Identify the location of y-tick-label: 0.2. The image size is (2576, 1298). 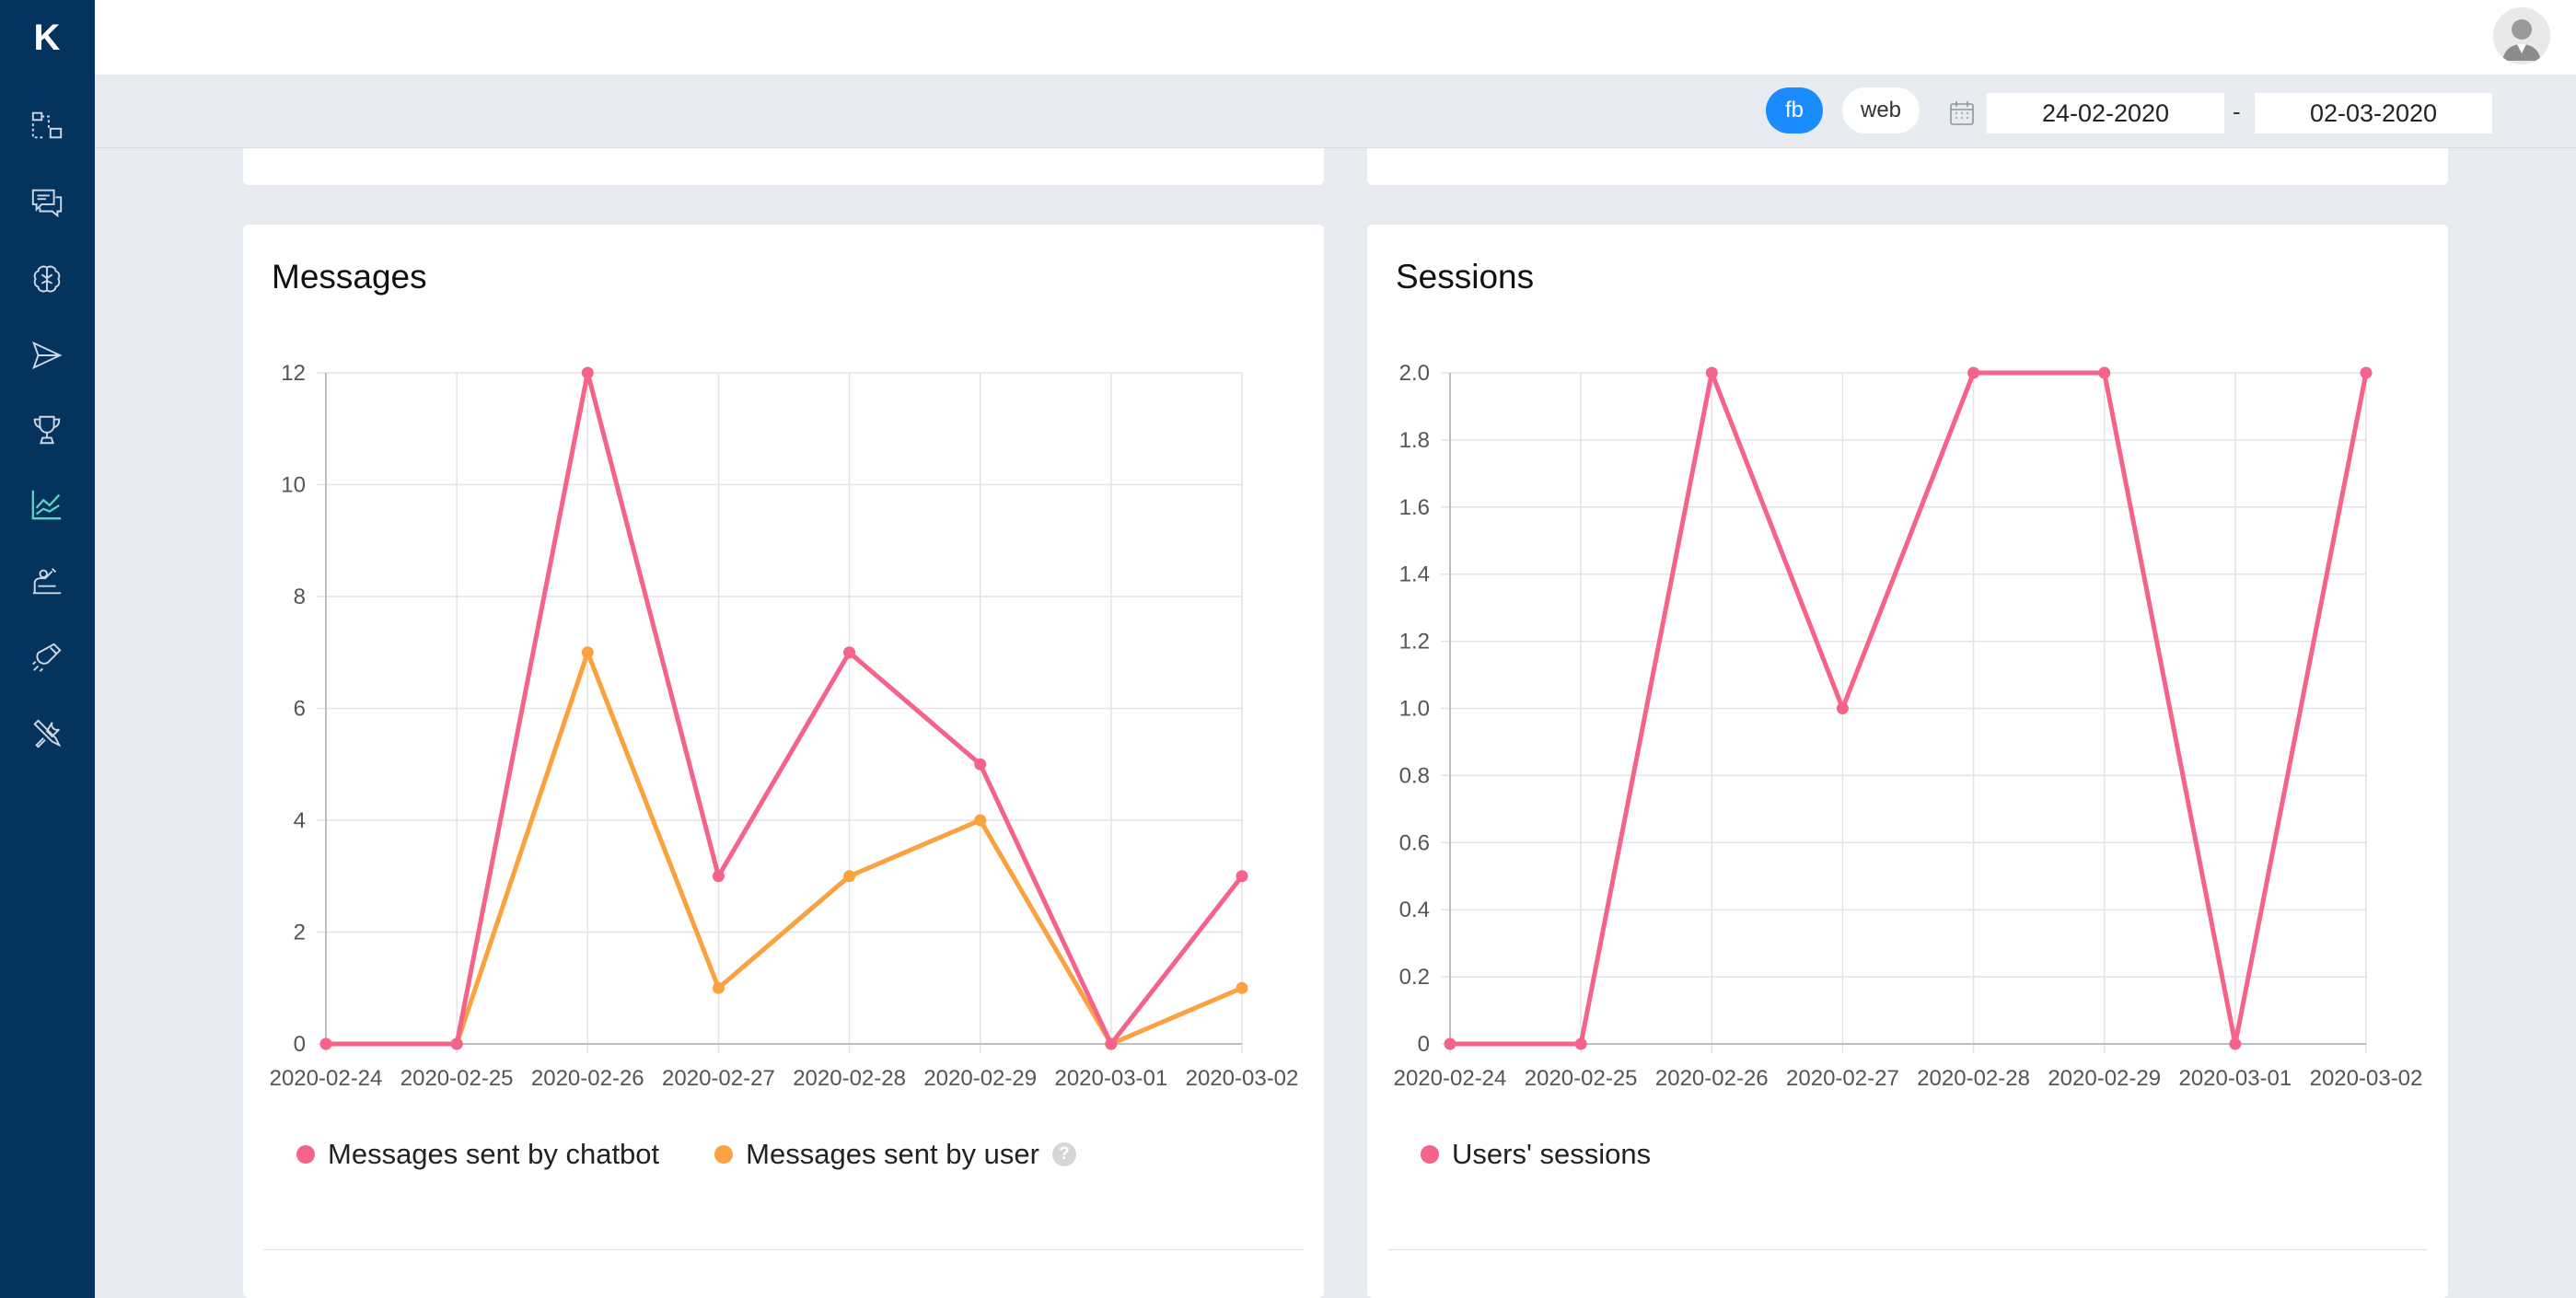
(1414, 978).